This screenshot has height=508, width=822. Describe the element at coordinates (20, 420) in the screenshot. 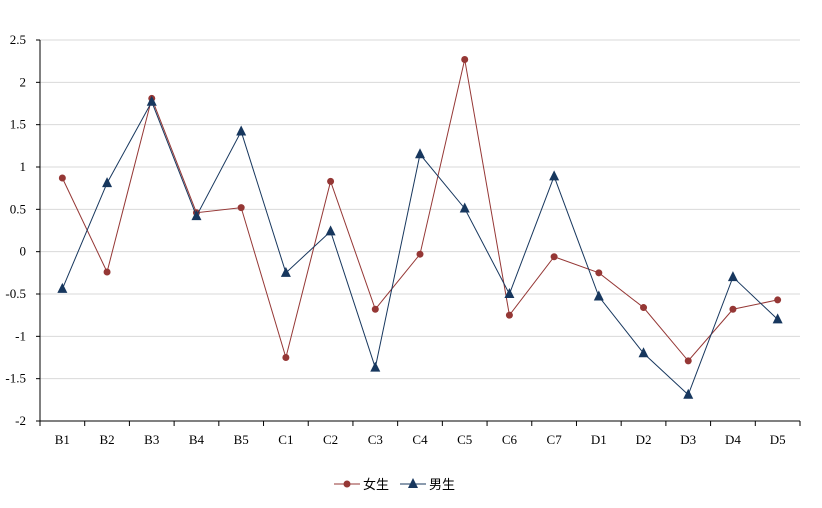

I see `y-tick-label: -2` at that location.